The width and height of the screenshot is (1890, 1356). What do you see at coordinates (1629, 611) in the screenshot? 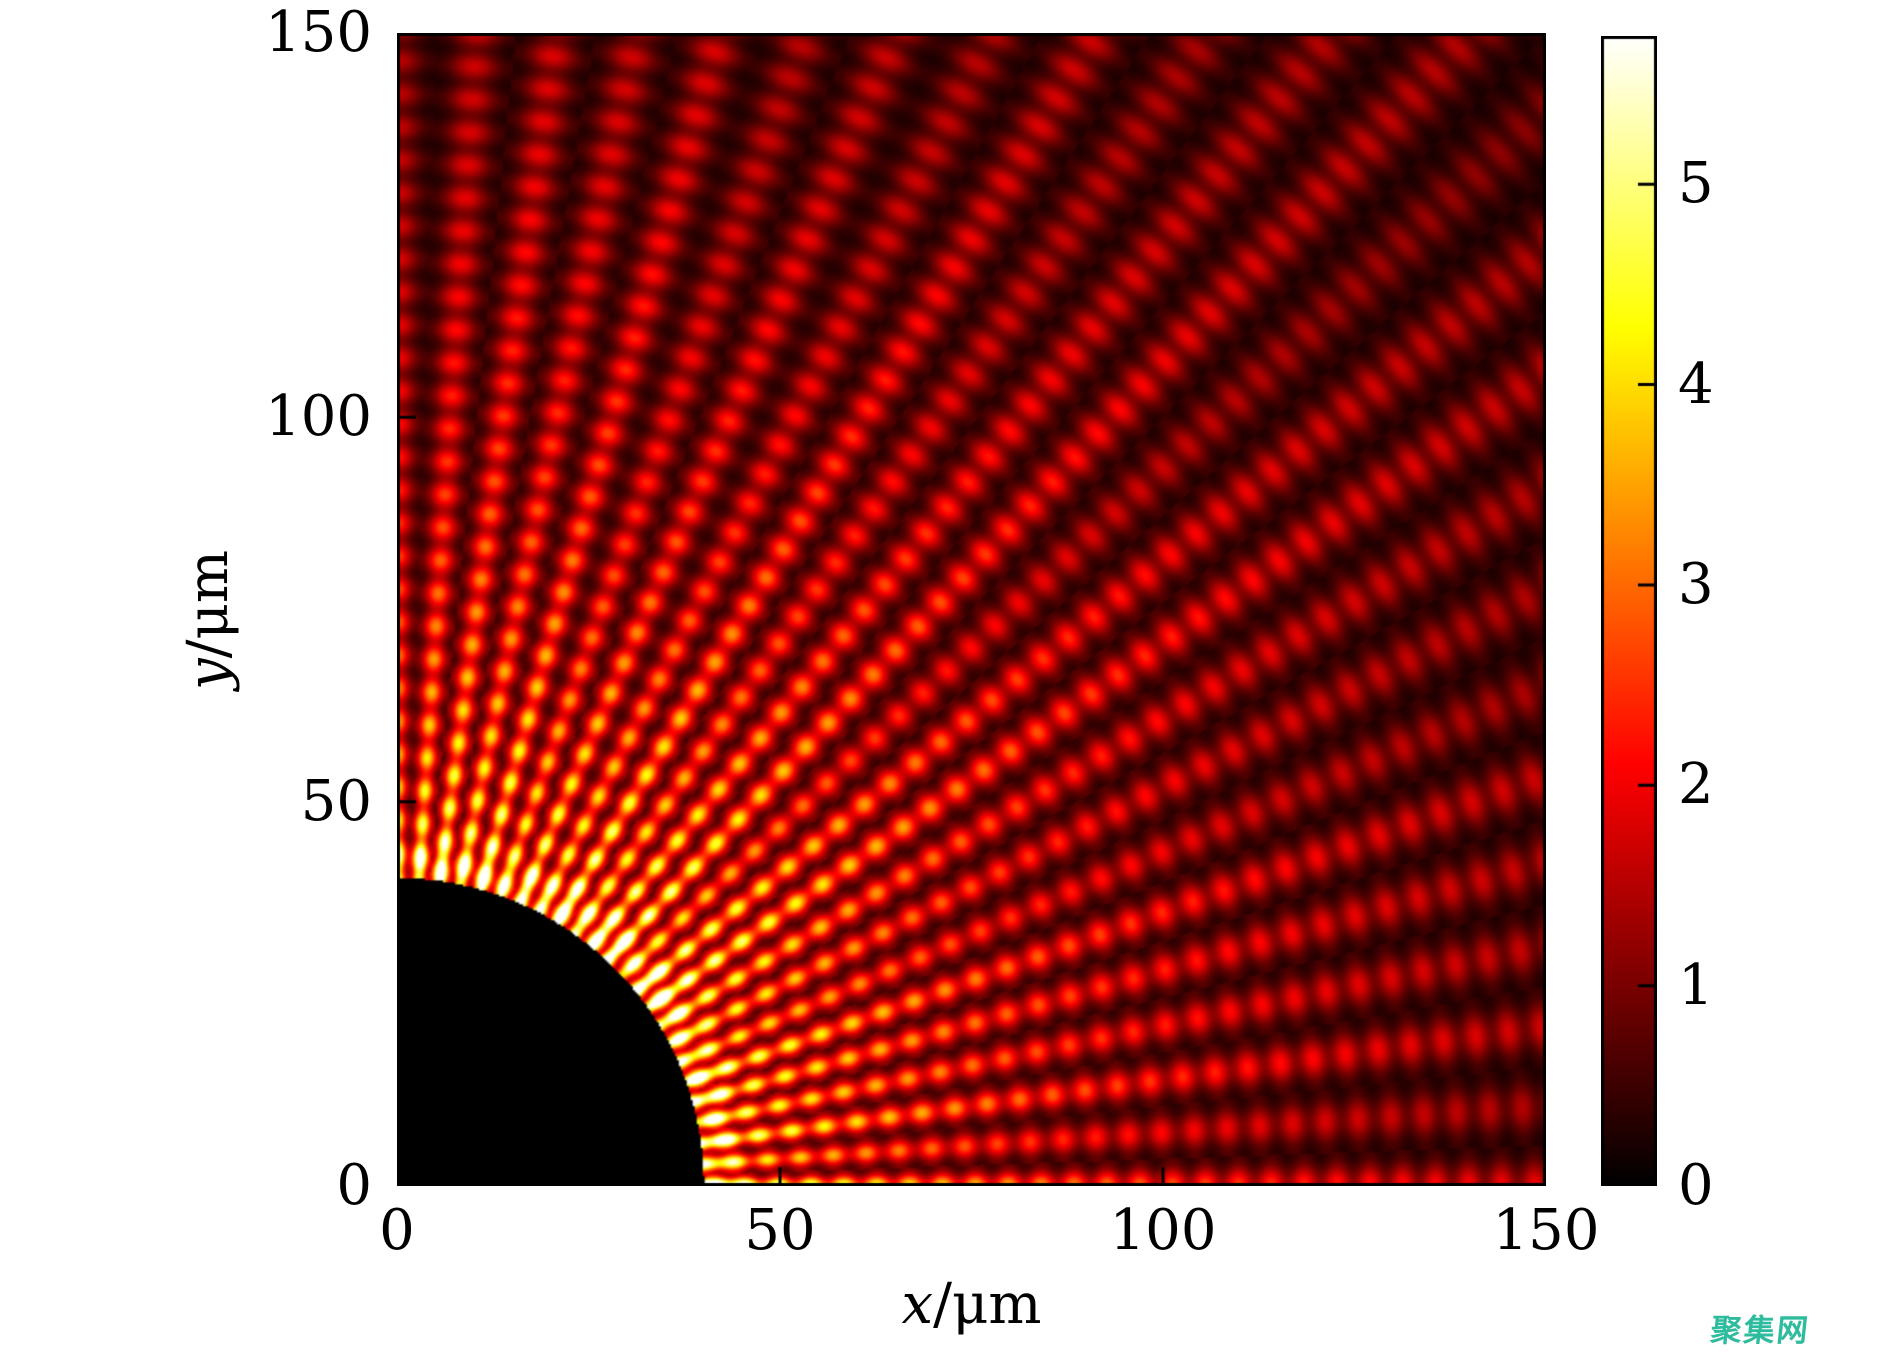
I see `colorbar-canvas` at bounding box center [1629, 611].